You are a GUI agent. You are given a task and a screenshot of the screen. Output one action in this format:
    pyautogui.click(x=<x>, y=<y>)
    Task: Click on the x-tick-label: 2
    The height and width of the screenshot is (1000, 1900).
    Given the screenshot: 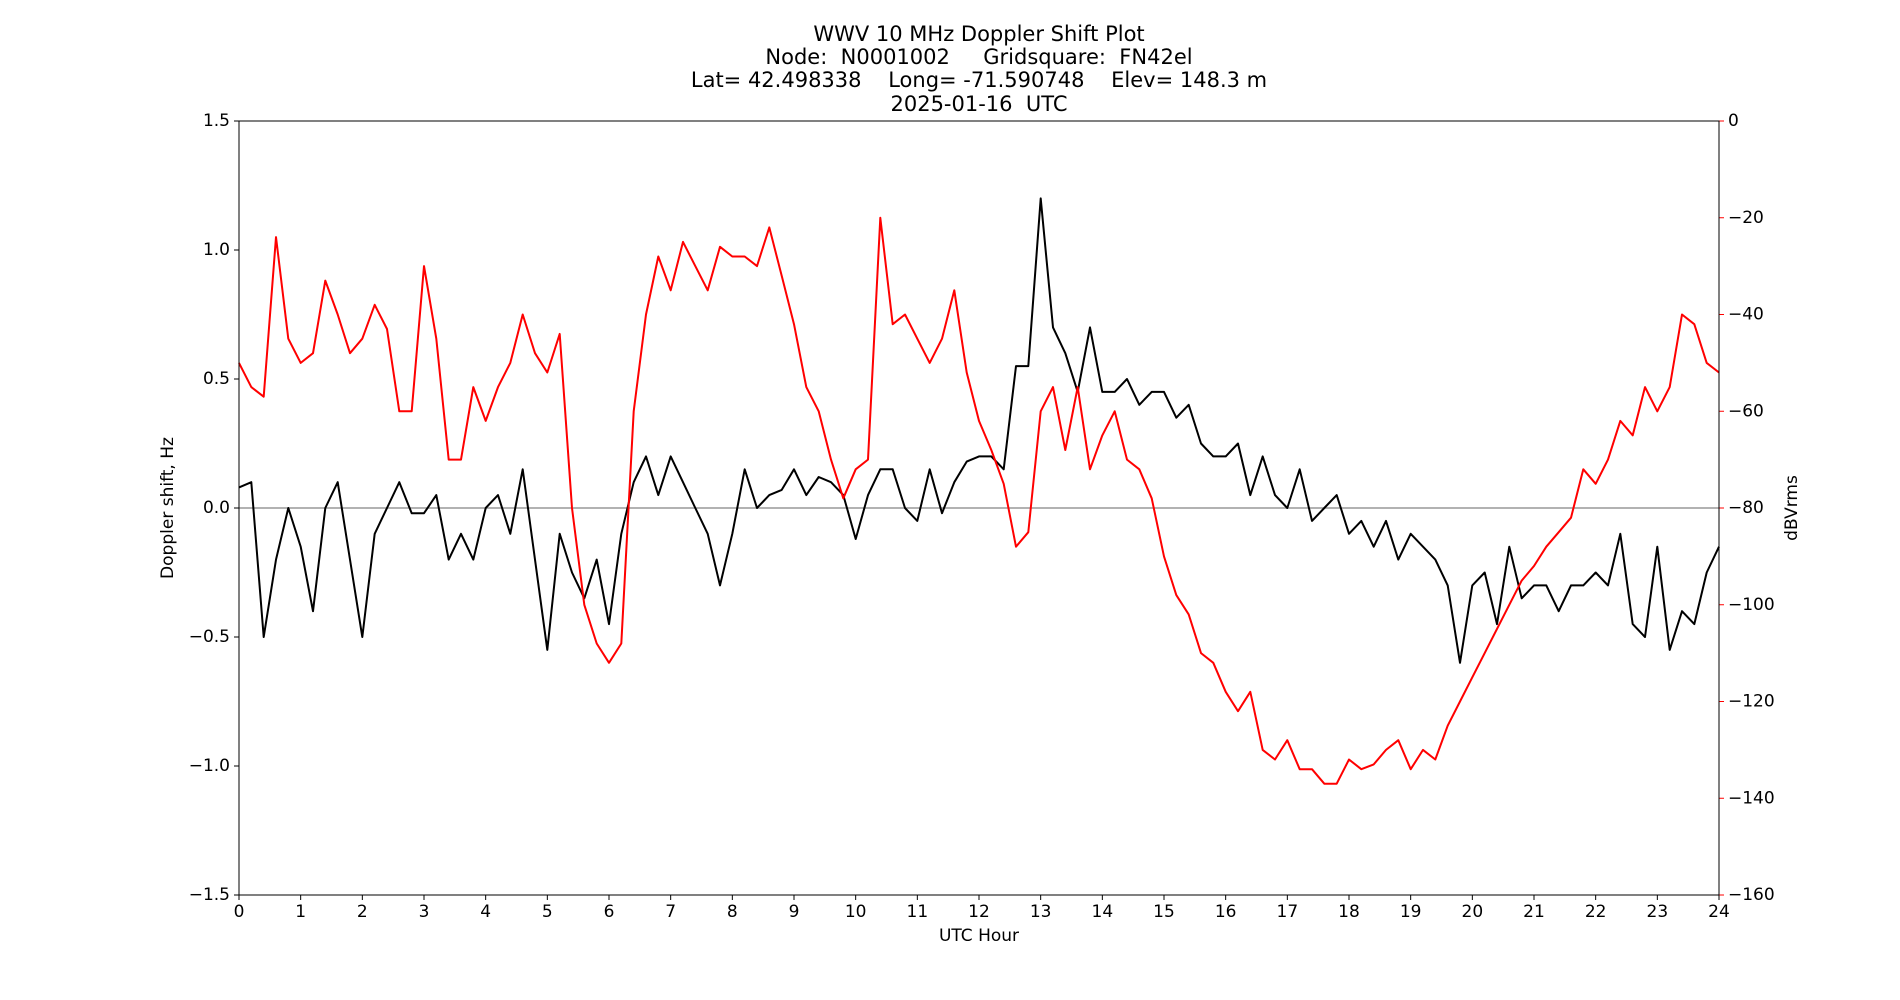 What is the action you would take?
    pyautogui.click(x=362, y=912)
    